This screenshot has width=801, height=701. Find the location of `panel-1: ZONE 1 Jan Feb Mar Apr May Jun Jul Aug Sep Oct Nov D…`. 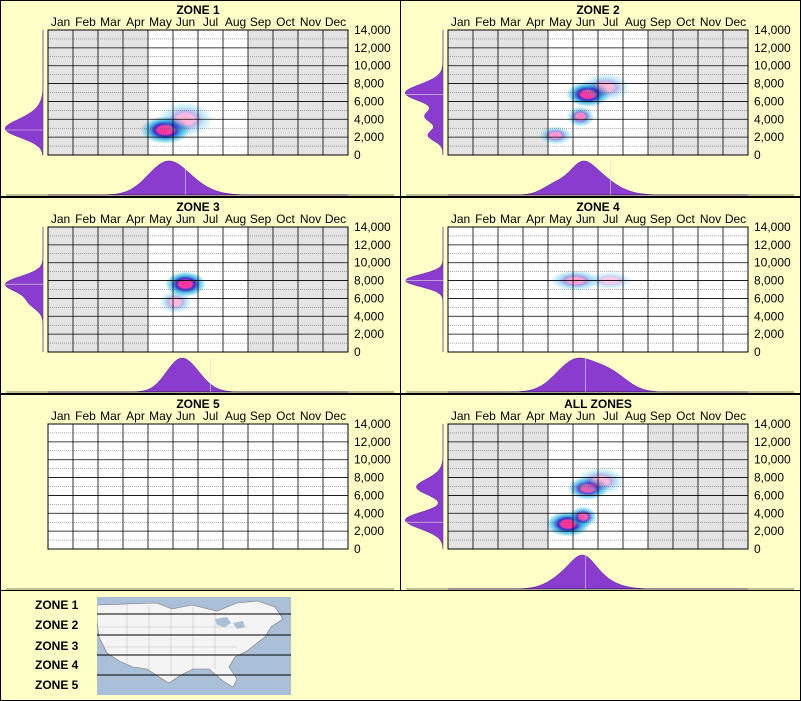

panel-1: ZONE 1 Jan Feb Mar Apr May Jun Jul Aug Sep Oct Nov D… is located at coordinates (200, 98).